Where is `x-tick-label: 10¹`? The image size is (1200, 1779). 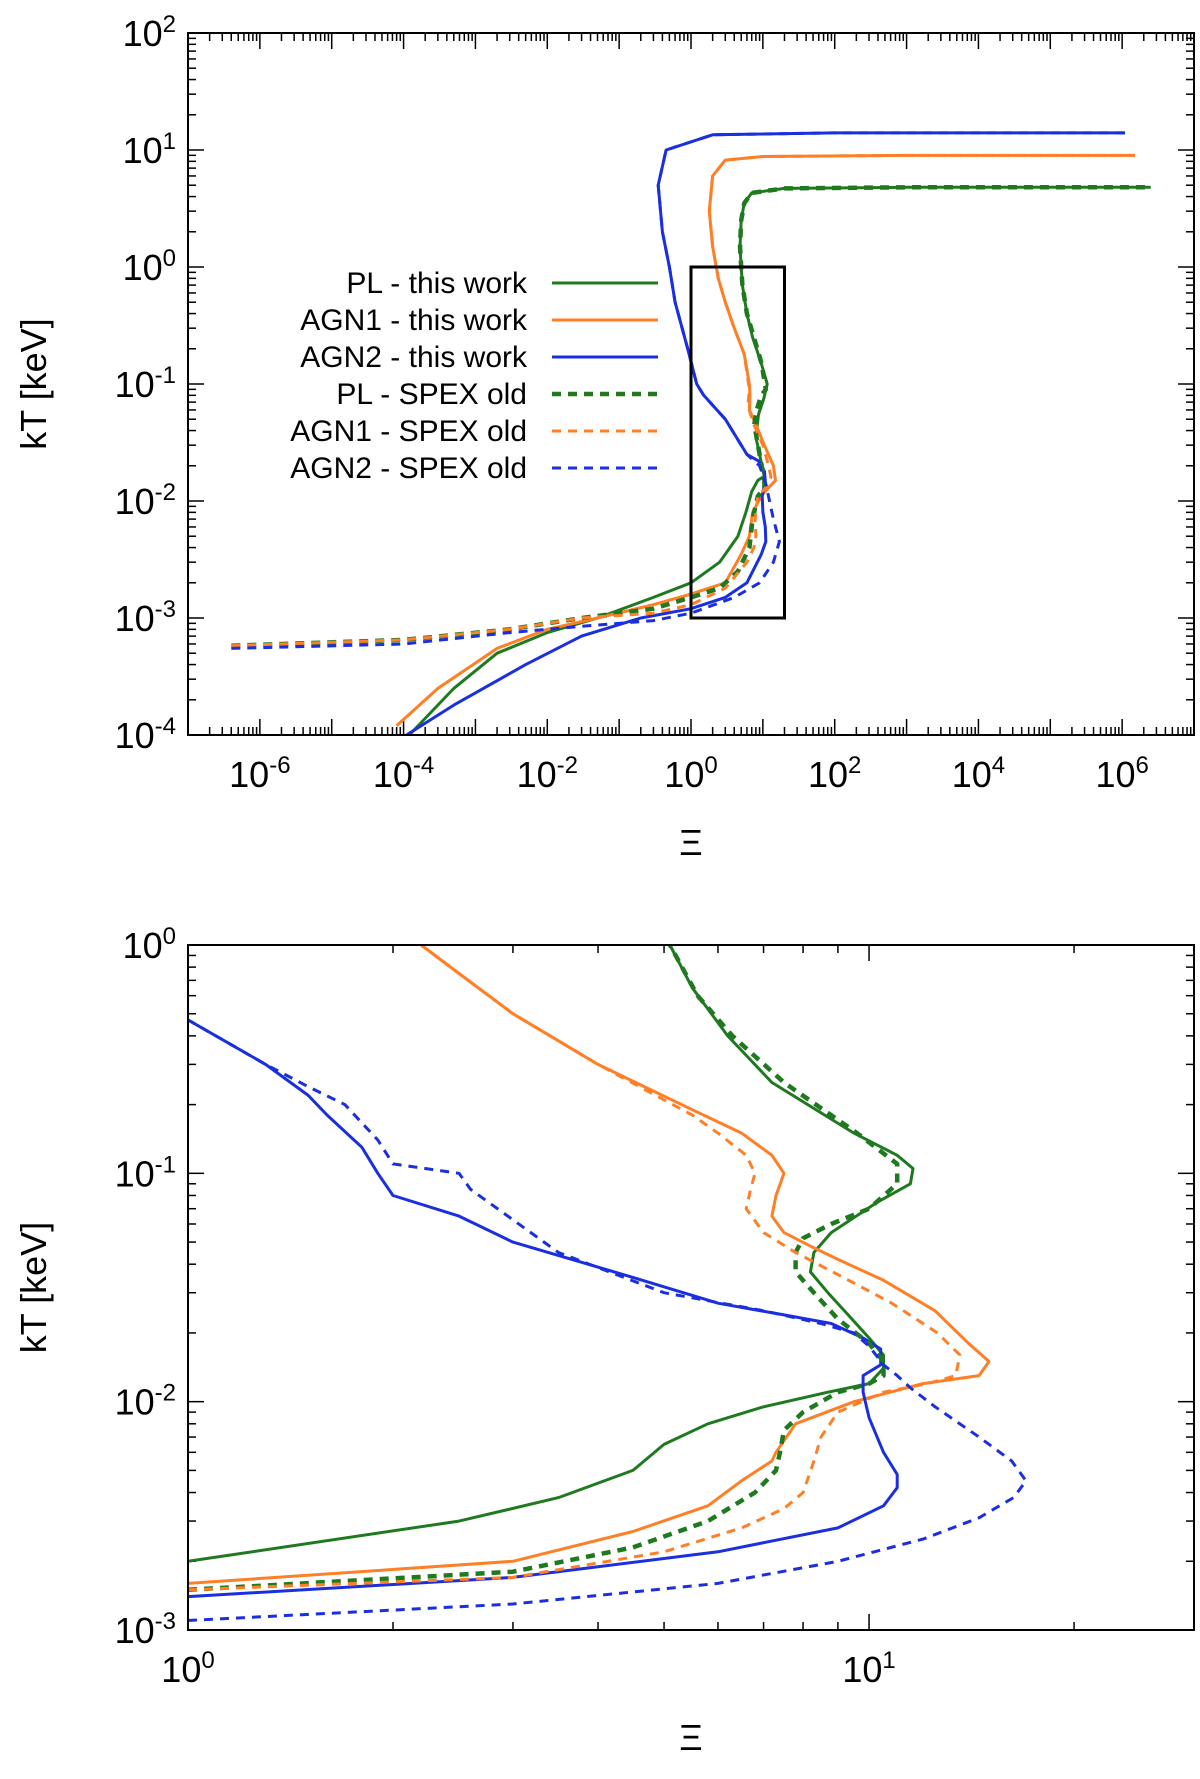
x-tick-label: 10¹ is located at coordinates (868, 1668).